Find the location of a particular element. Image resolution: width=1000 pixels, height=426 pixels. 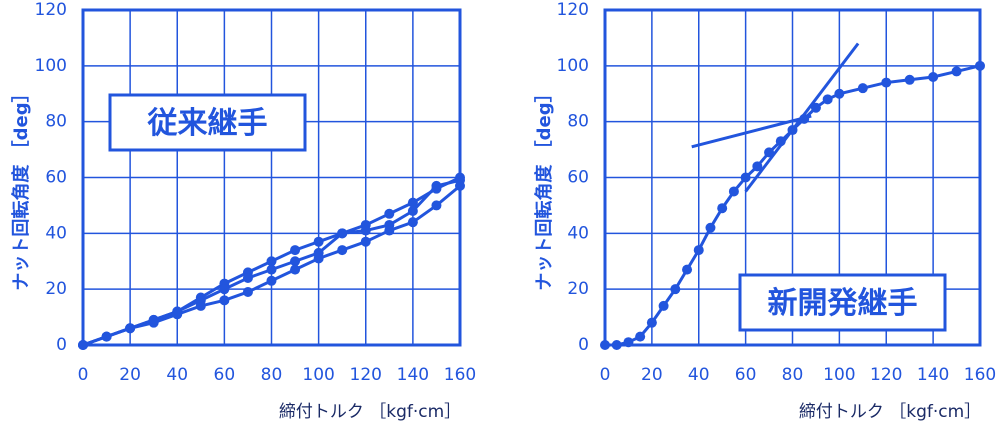

annotation: 従来継手 is located at coordinates (207, 123).